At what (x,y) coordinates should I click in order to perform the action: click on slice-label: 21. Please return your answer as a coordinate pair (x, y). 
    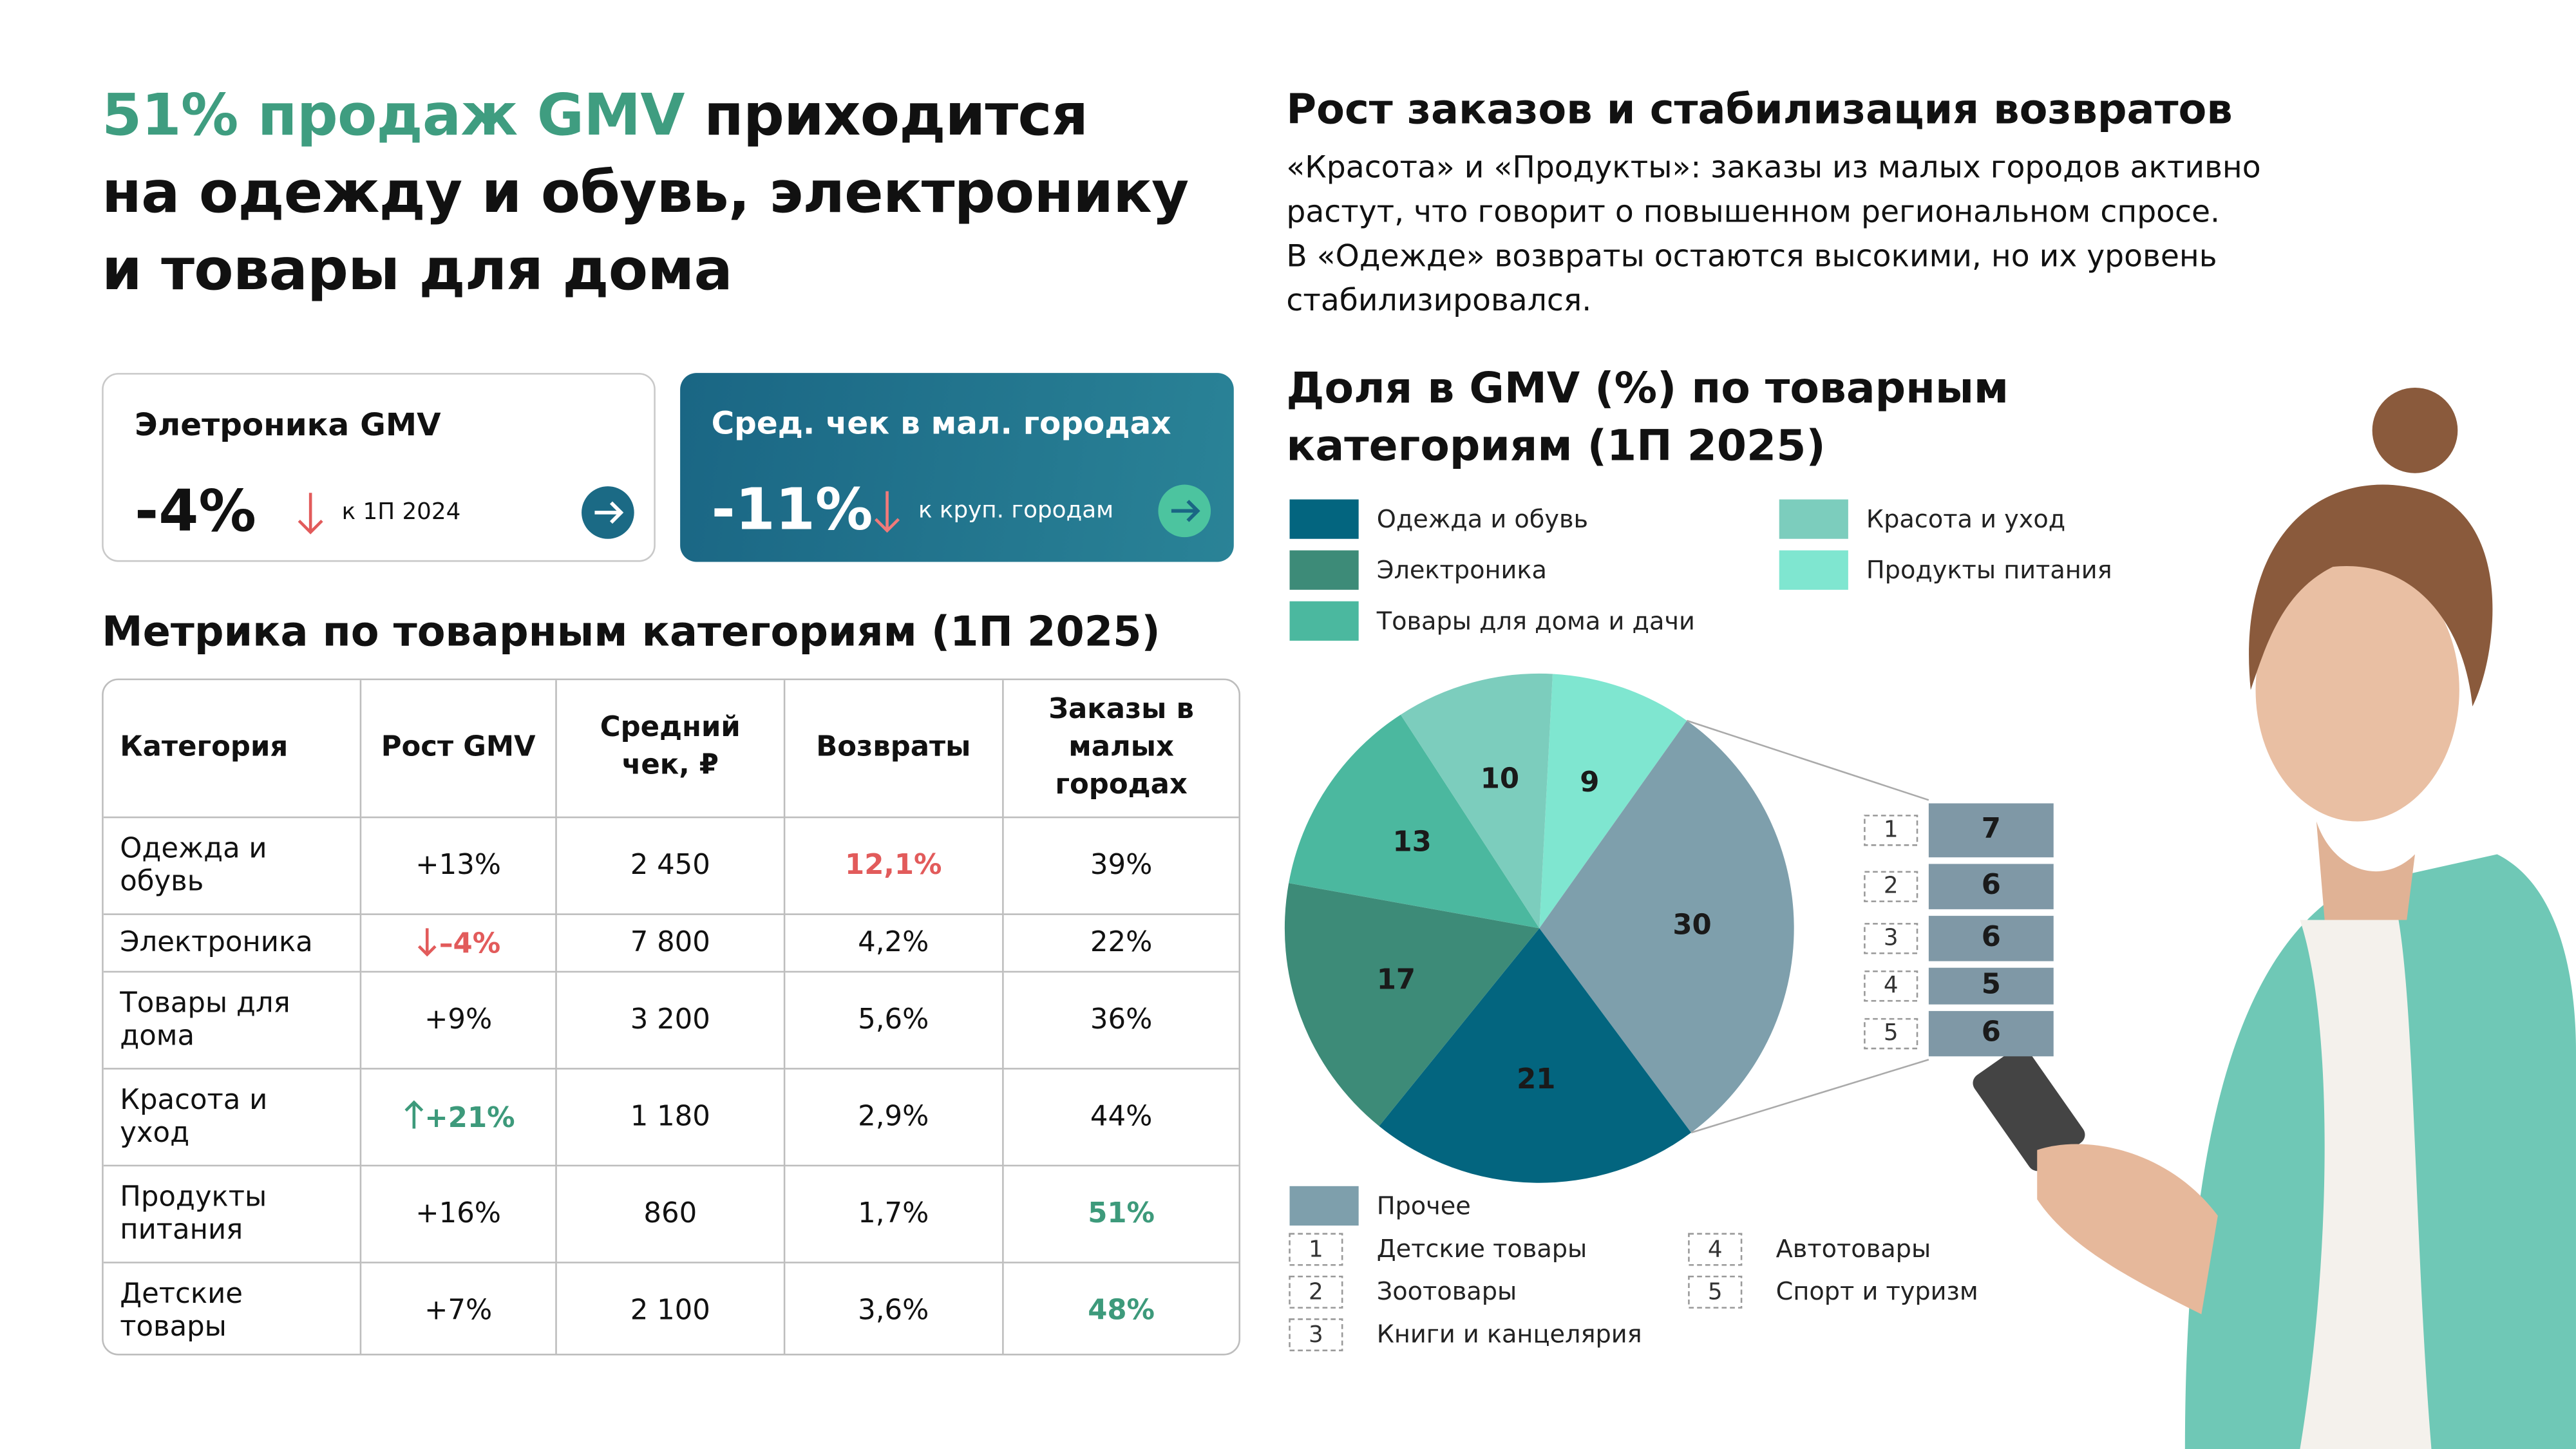
    Looking at the image, I should click on (1536, 1079).